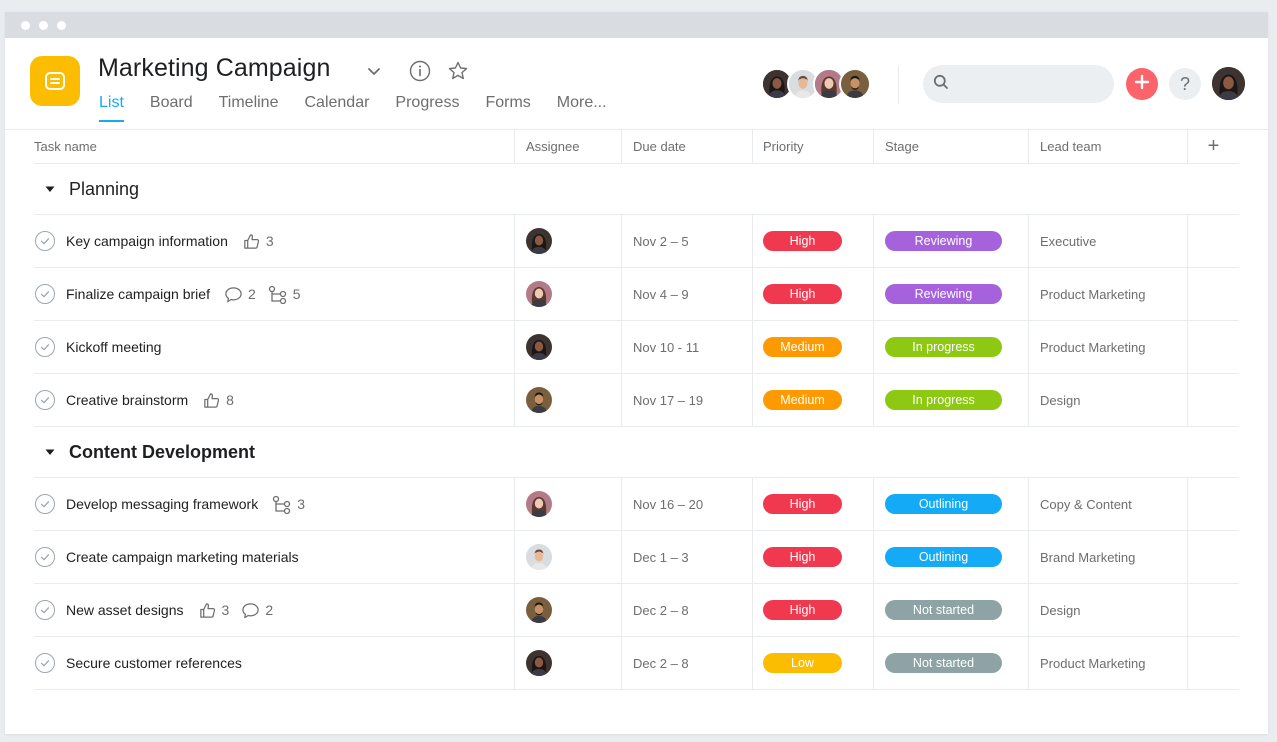 This screenshot has height=742, width=1277. What do you see at coordinates (1107, 557) in the screenshot?
I see `lead-team-cell: Brand Marketing` at bounding box center [1107, 557].